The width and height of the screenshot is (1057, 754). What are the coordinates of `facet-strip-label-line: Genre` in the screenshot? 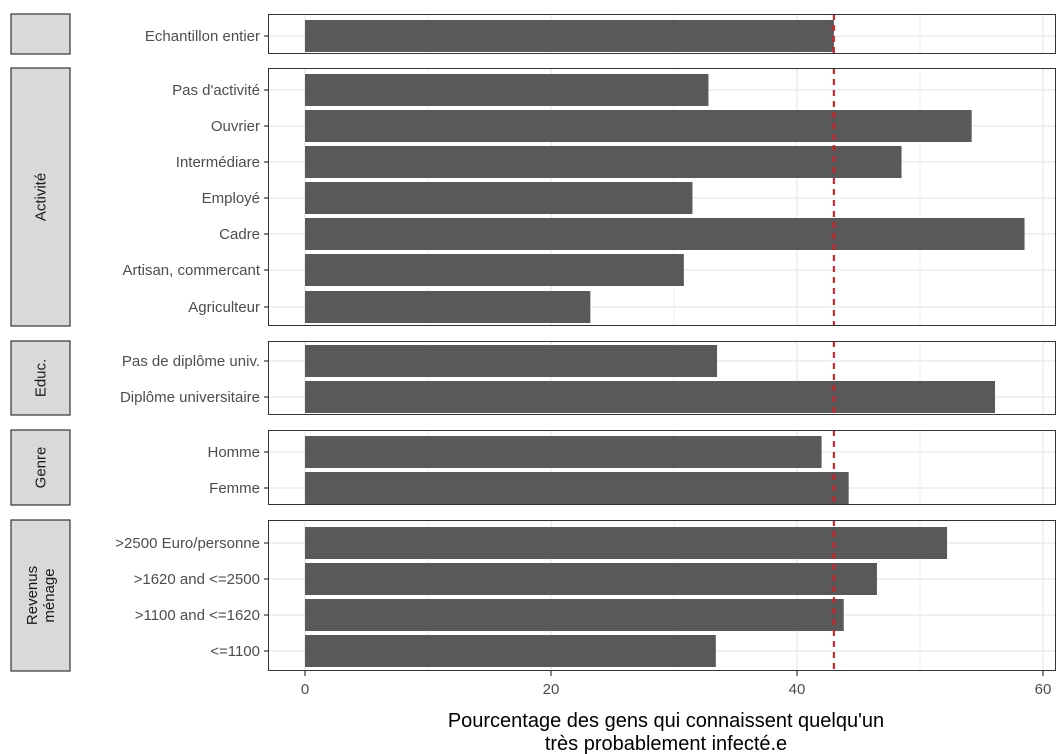 It's located at (41, 468).